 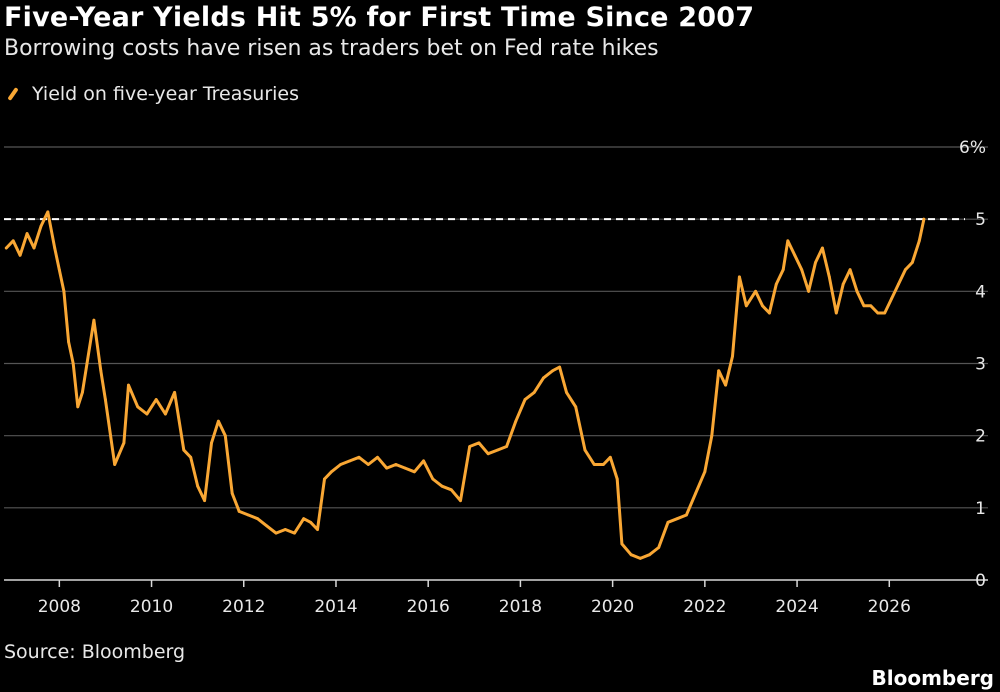 I want to click on y-tick-label: 4, so click(x=980, y=292).